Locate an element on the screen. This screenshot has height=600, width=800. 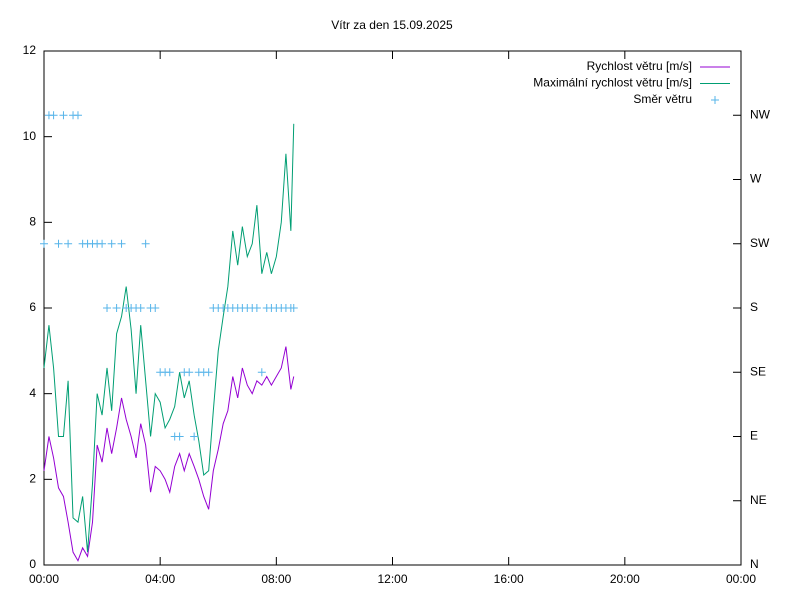
y2-tick-label: NE is located at coordinates (758, 500).